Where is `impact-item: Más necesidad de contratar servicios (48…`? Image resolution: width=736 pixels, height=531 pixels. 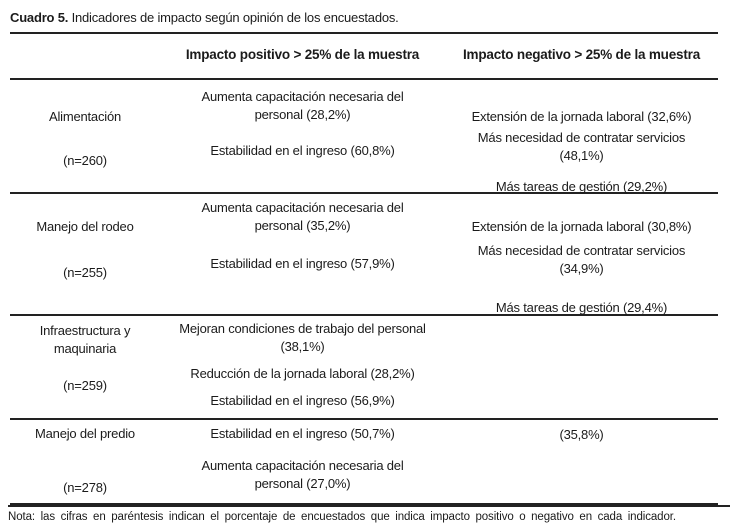
impact-item: Más necesidad de contratar servicios (48… is located at coordinates (581, 146).